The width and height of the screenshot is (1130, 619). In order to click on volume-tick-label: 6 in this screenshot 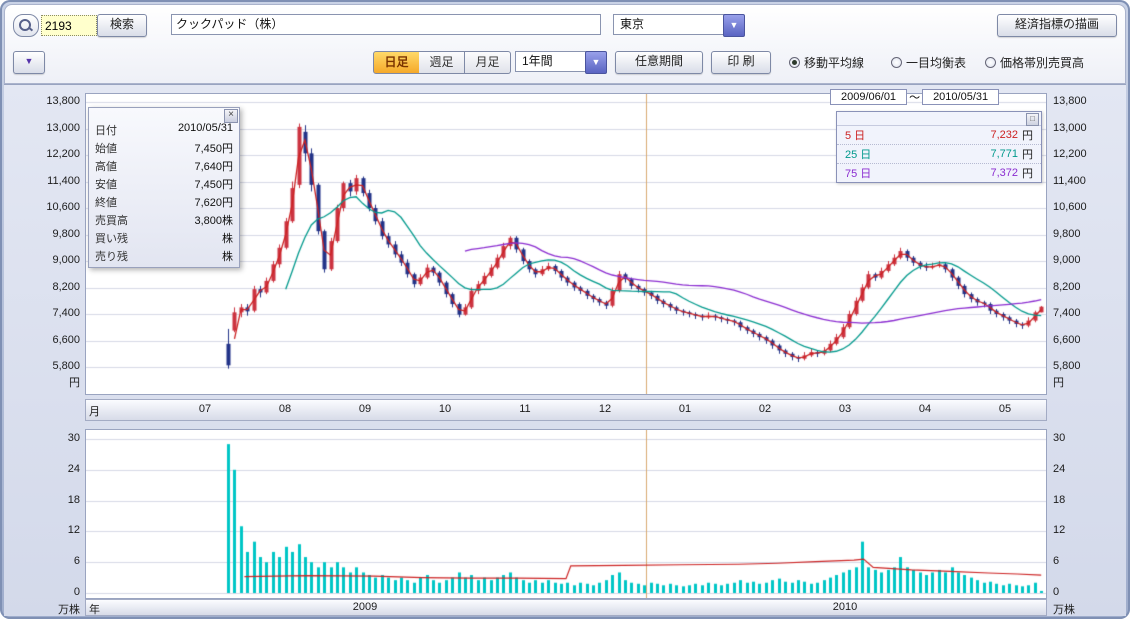, I will do `click(76, 561)`.